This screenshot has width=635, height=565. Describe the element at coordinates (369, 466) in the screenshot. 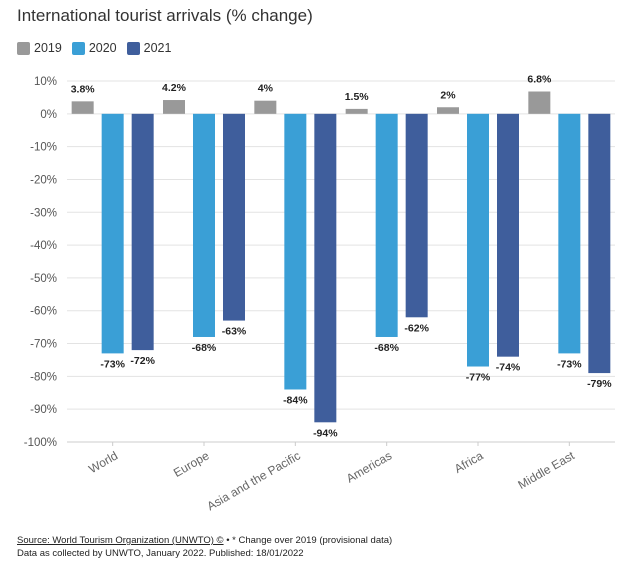

I see `x-category-label: Americas` at that location.